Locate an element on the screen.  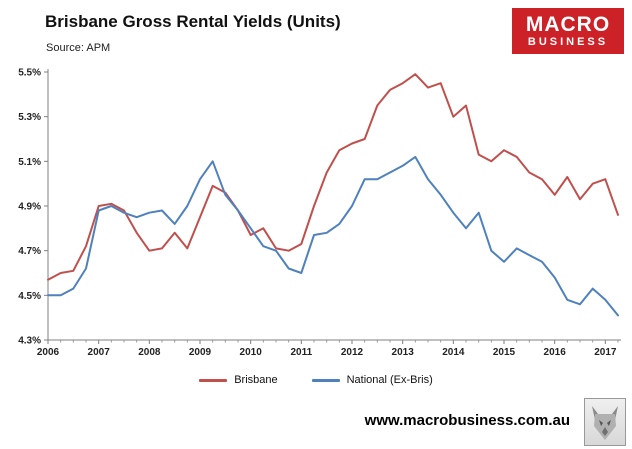
chart-legend: Brisbane National (Ex-Bris) is located at coordinates (316, 380).